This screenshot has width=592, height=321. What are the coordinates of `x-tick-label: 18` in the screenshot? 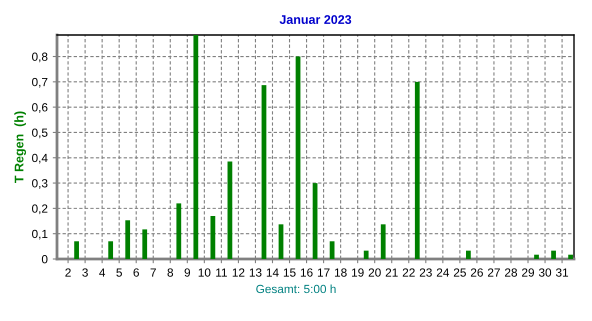 It's located at (340, 272).